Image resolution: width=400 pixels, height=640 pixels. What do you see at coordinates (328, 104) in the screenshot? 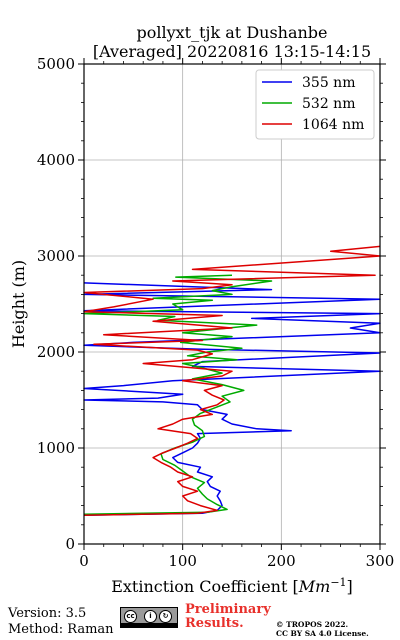
I see `legend-label: 532 nm` at bounding box center [328, 104].